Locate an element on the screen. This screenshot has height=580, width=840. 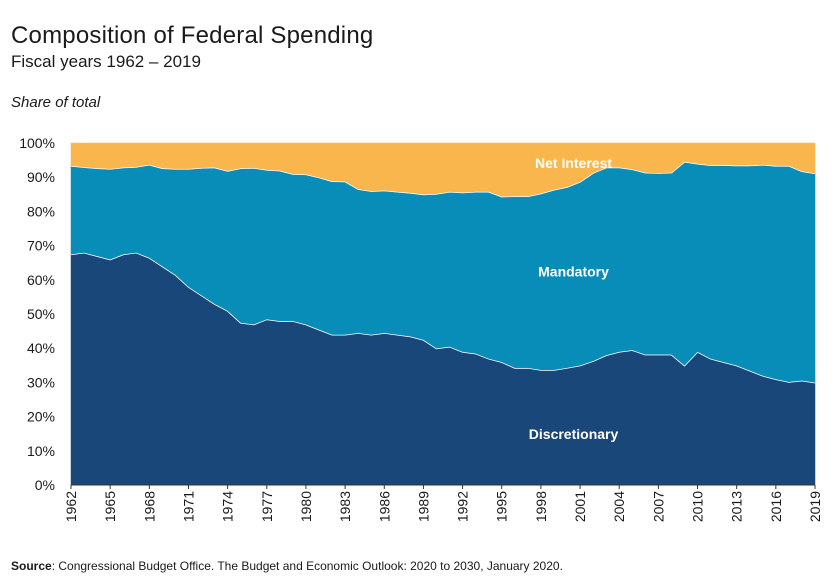
y-tick-label: 50% is located at coordinates (41, 314).